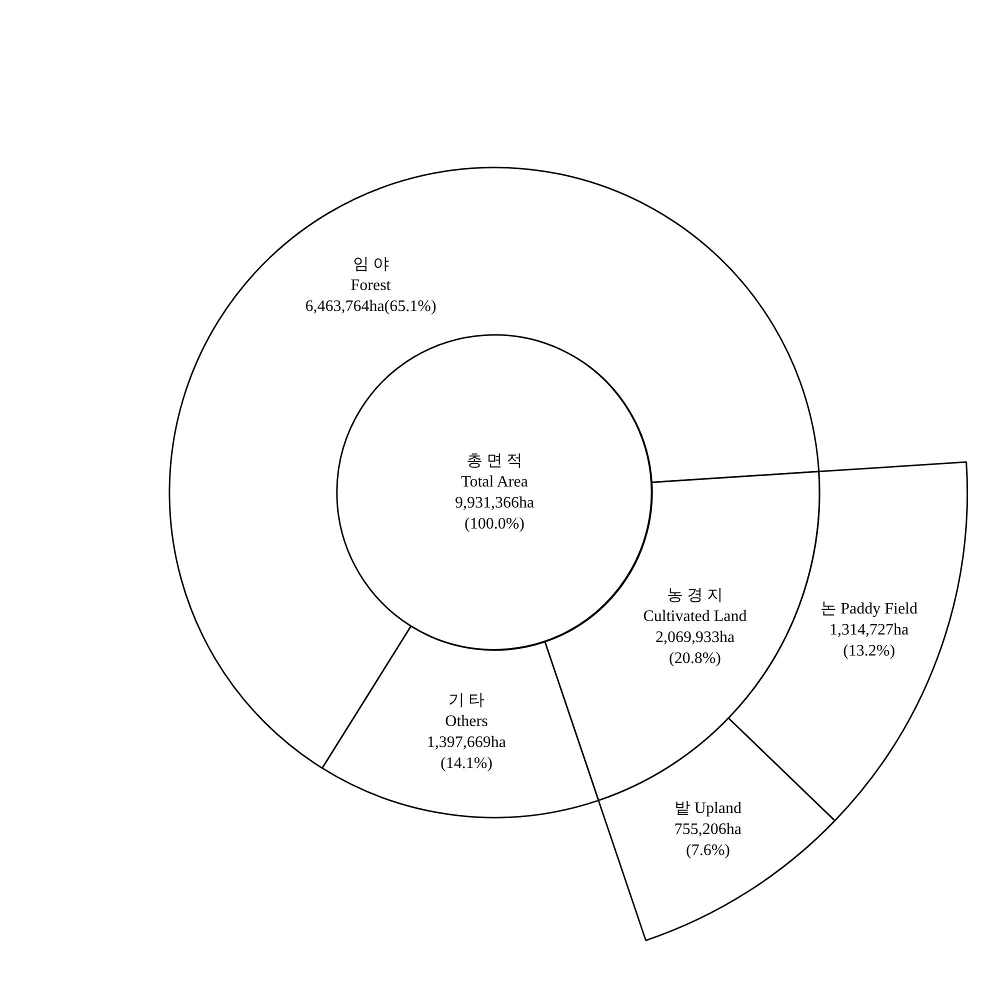 Image resolution: width=989 pixels, height=985 pixels. I want to click on category-label: 논 Paddy Field, so click(869, 609).